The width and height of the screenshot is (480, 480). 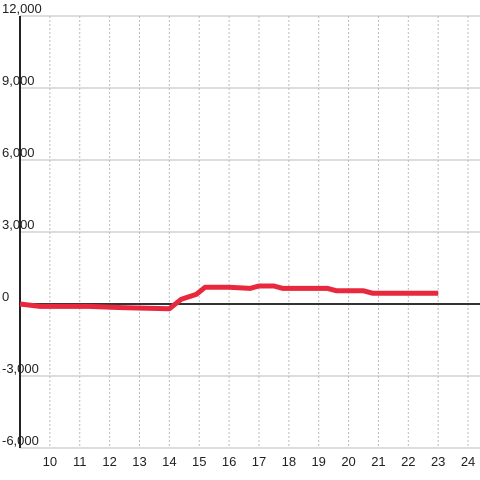 What do you see at coordinates (289, 461) in the screenshot?
I see `x-tick-label: 18` at bounding box center [289, 461].